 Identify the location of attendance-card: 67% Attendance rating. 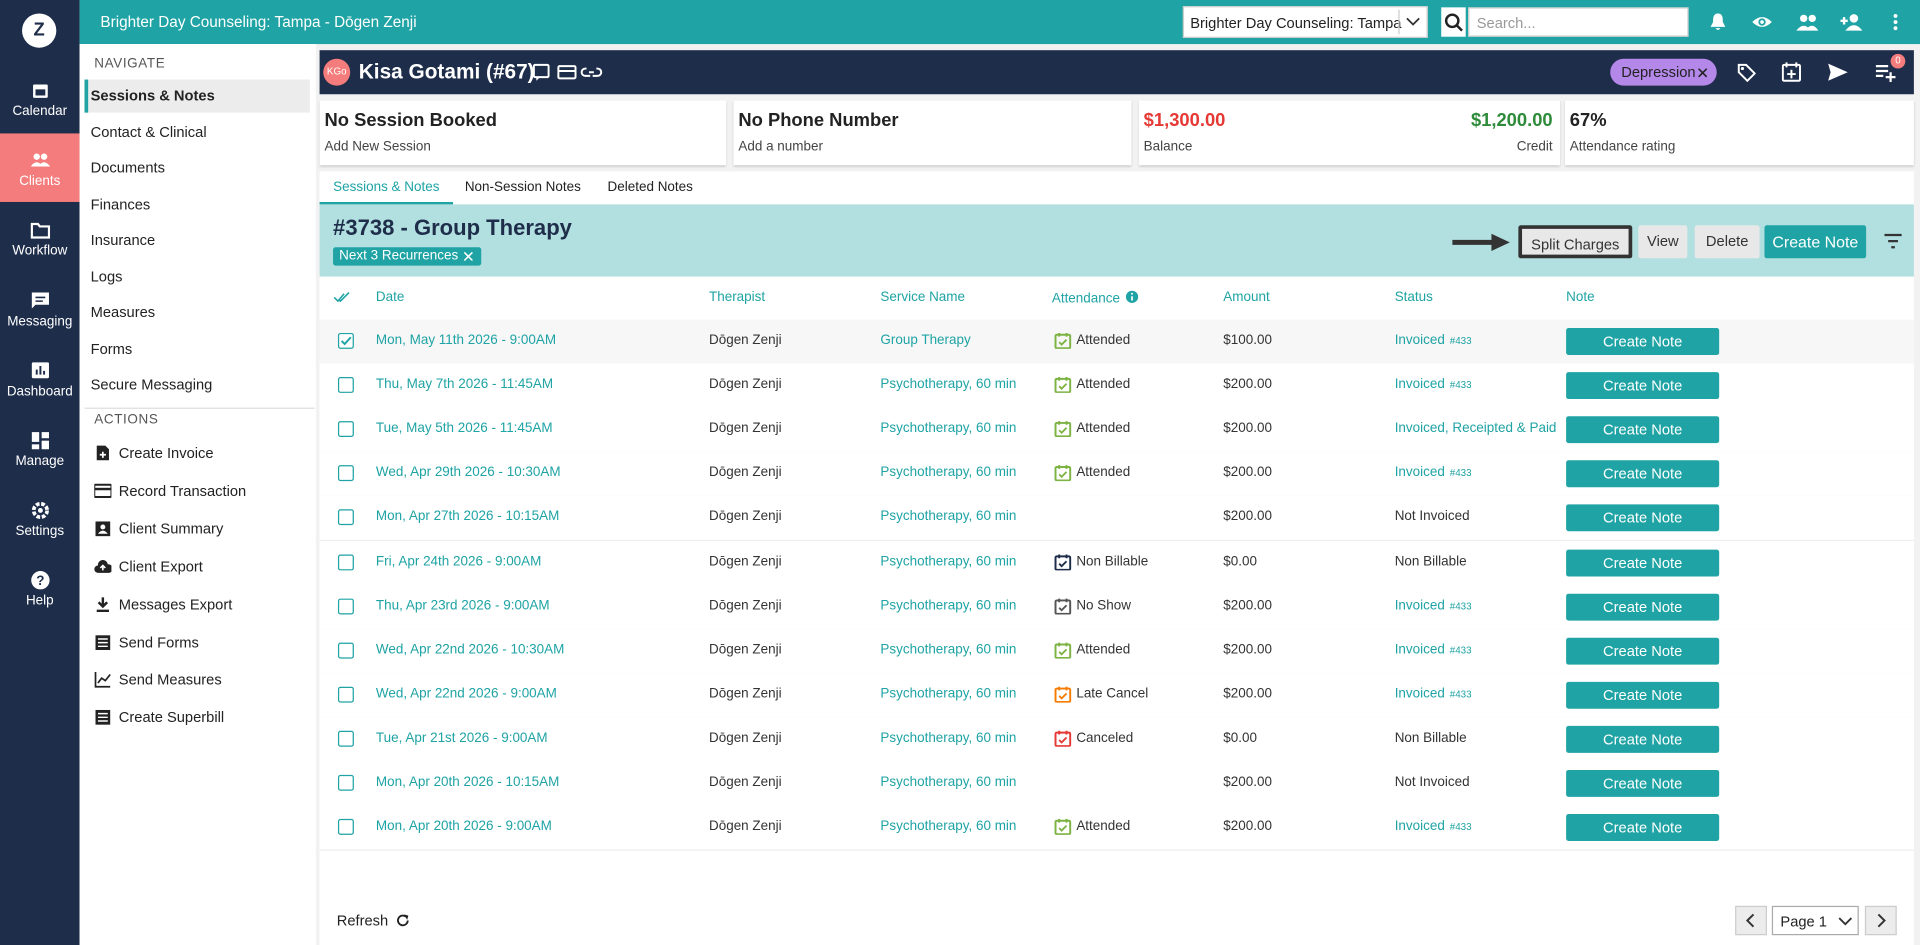
(1739, 133).